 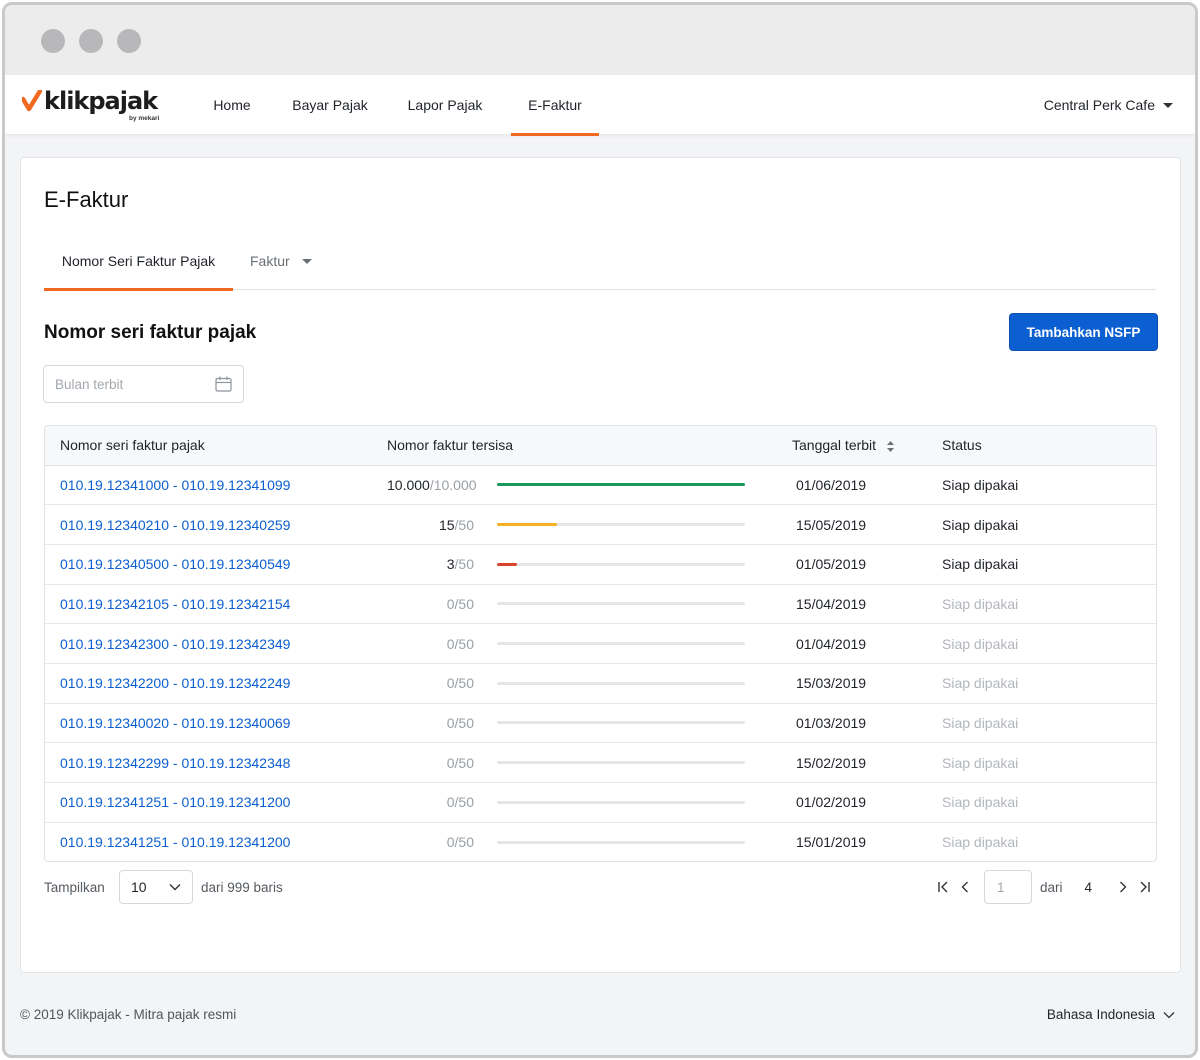 I want to click on calendar-icon, so click(x=223, y=384).